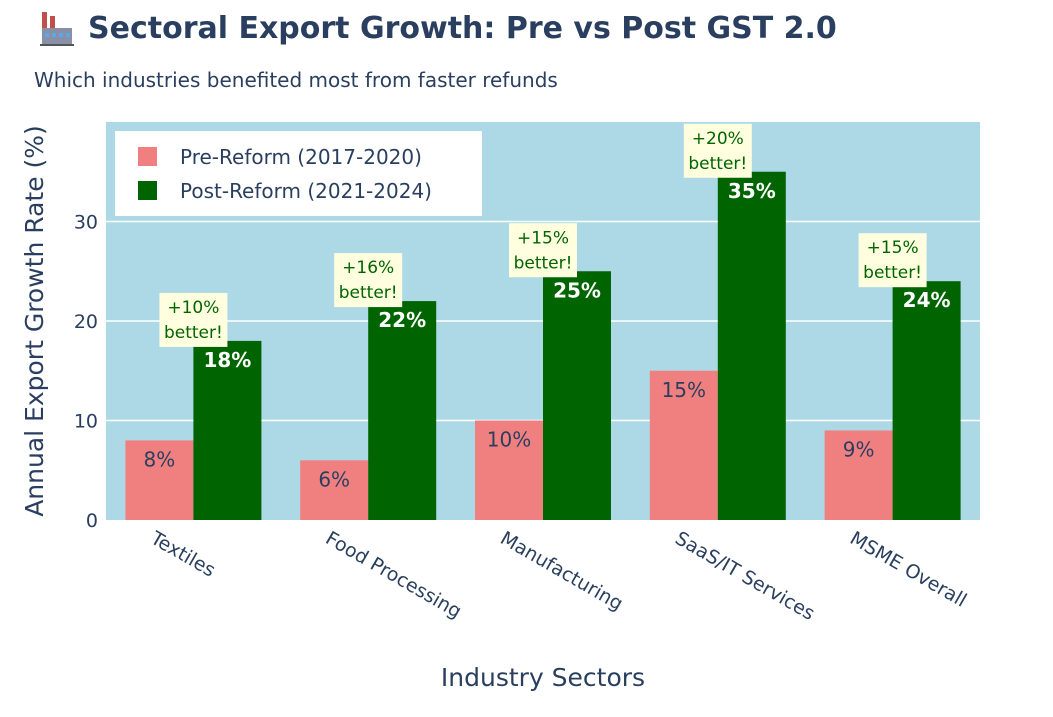 Image resolution: width=1053 pixels, height=717 pixels. I want to click on legend-swatch-post, so click(147, 190).